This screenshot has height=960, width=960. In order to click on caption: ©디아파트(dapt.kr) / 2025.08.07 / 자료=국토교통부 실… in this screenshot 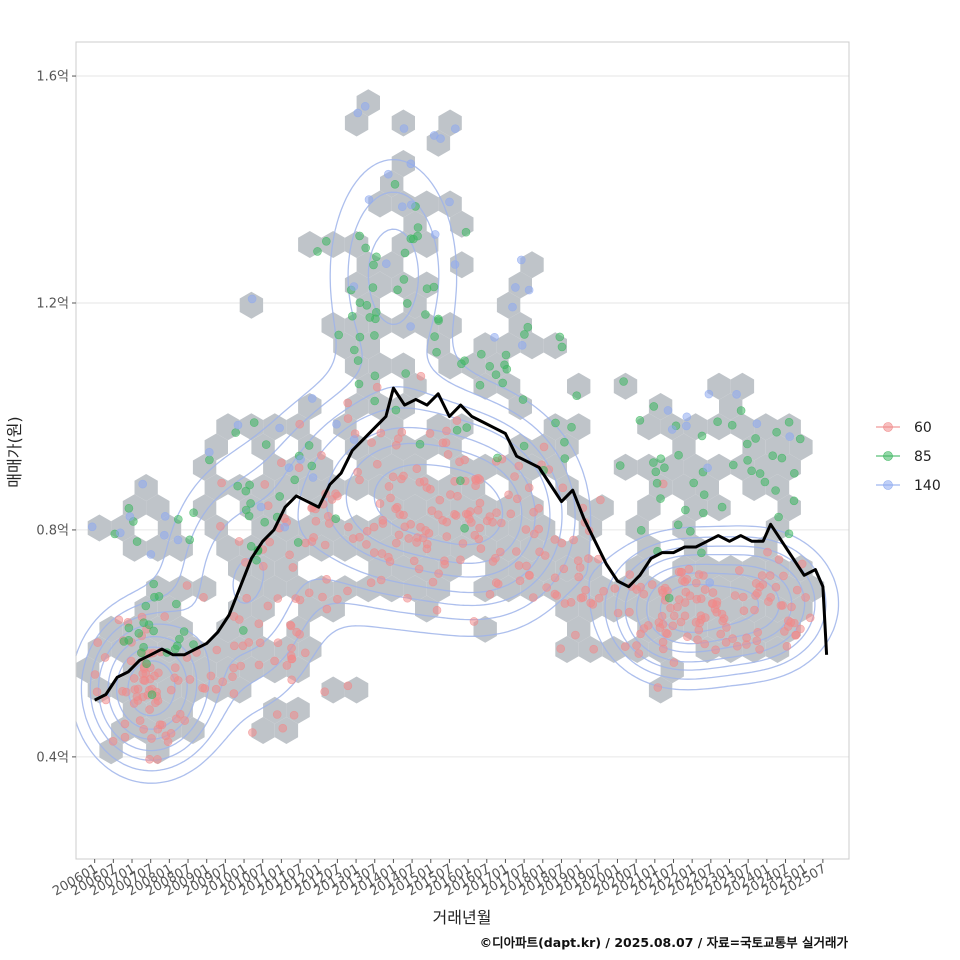, I will do `click(664, 942)`.